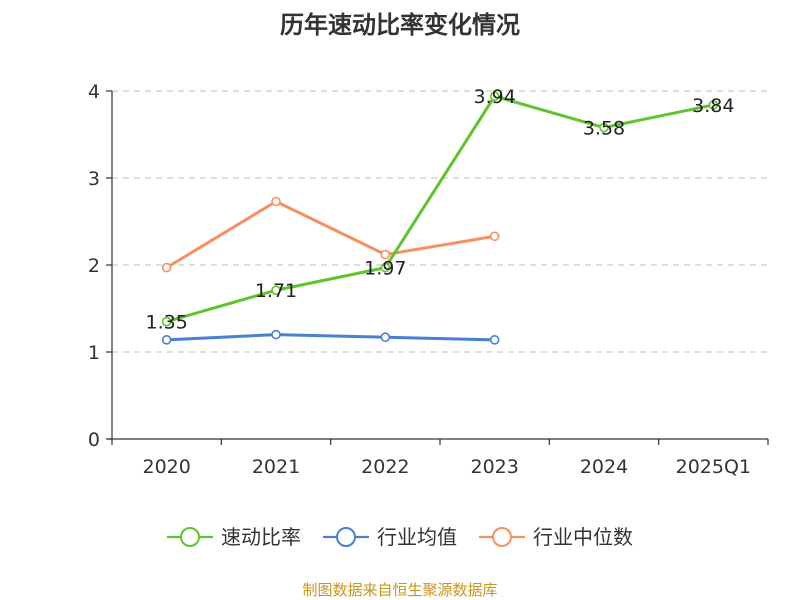 This screenshot has height=600, width=800. I want to click on legend-item: 速动比率, so click(234, 537).